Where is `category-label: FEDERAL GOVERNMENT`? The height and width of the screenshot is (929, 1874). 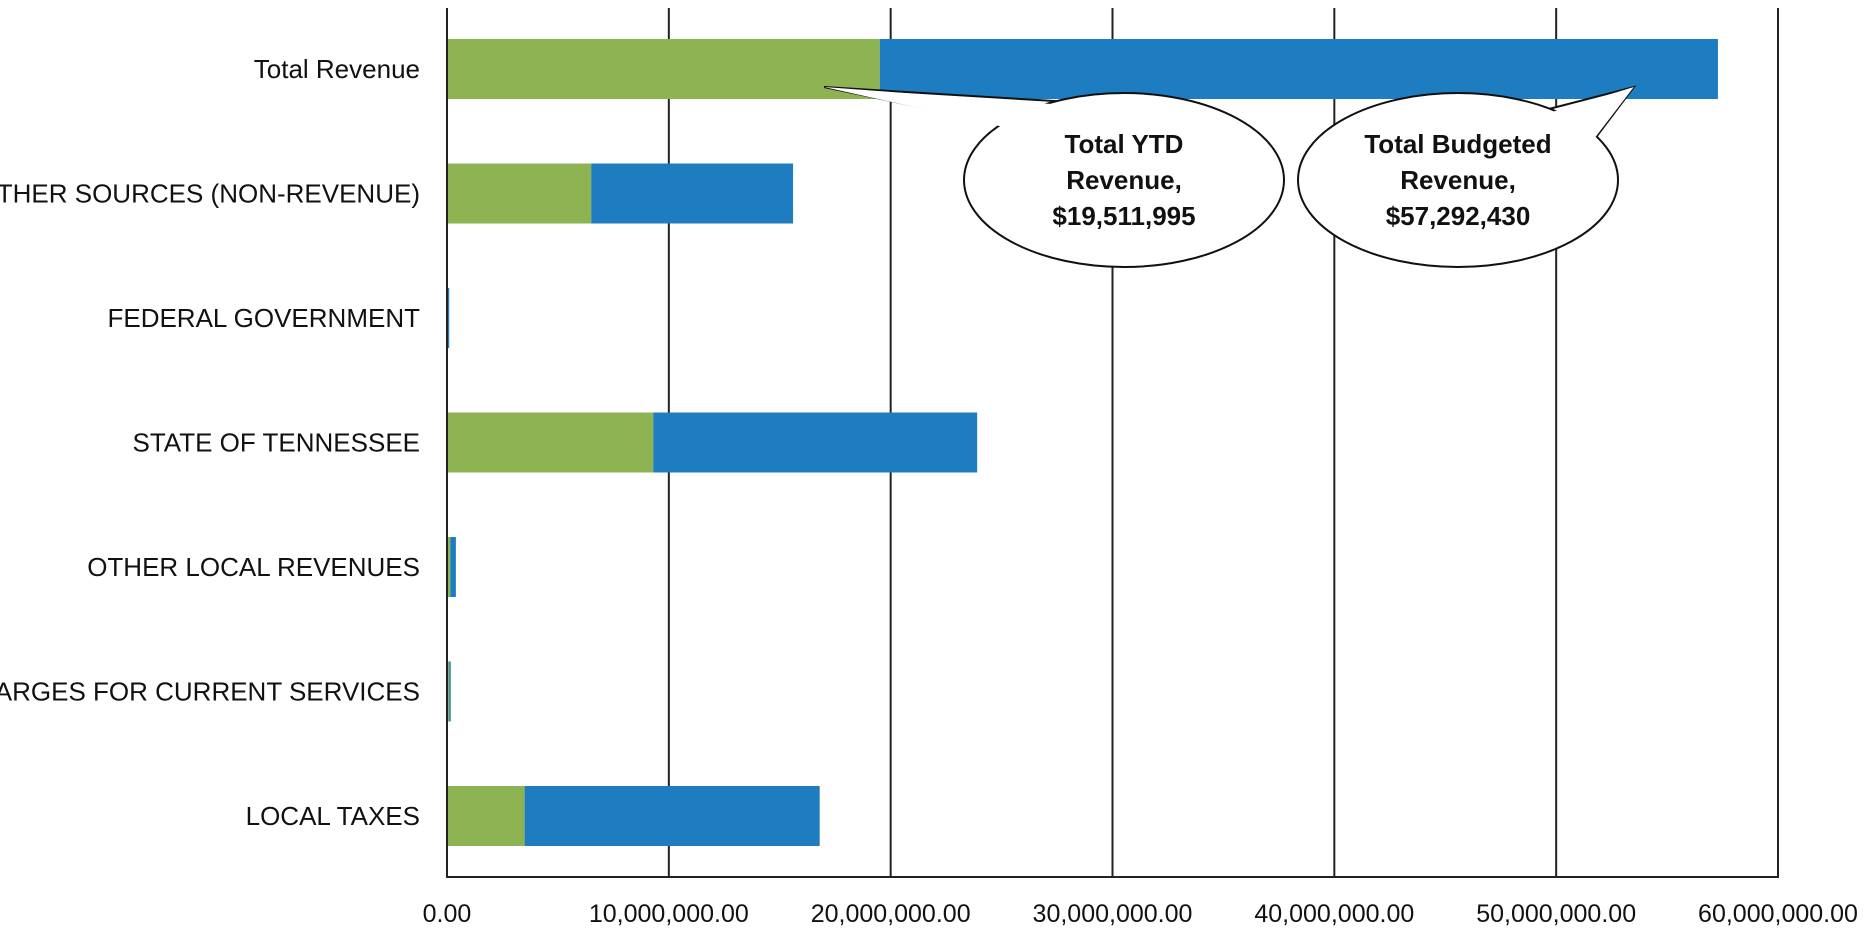 category-label: FEDERAL GOVERNMENT is located at coordinates (263, 318).